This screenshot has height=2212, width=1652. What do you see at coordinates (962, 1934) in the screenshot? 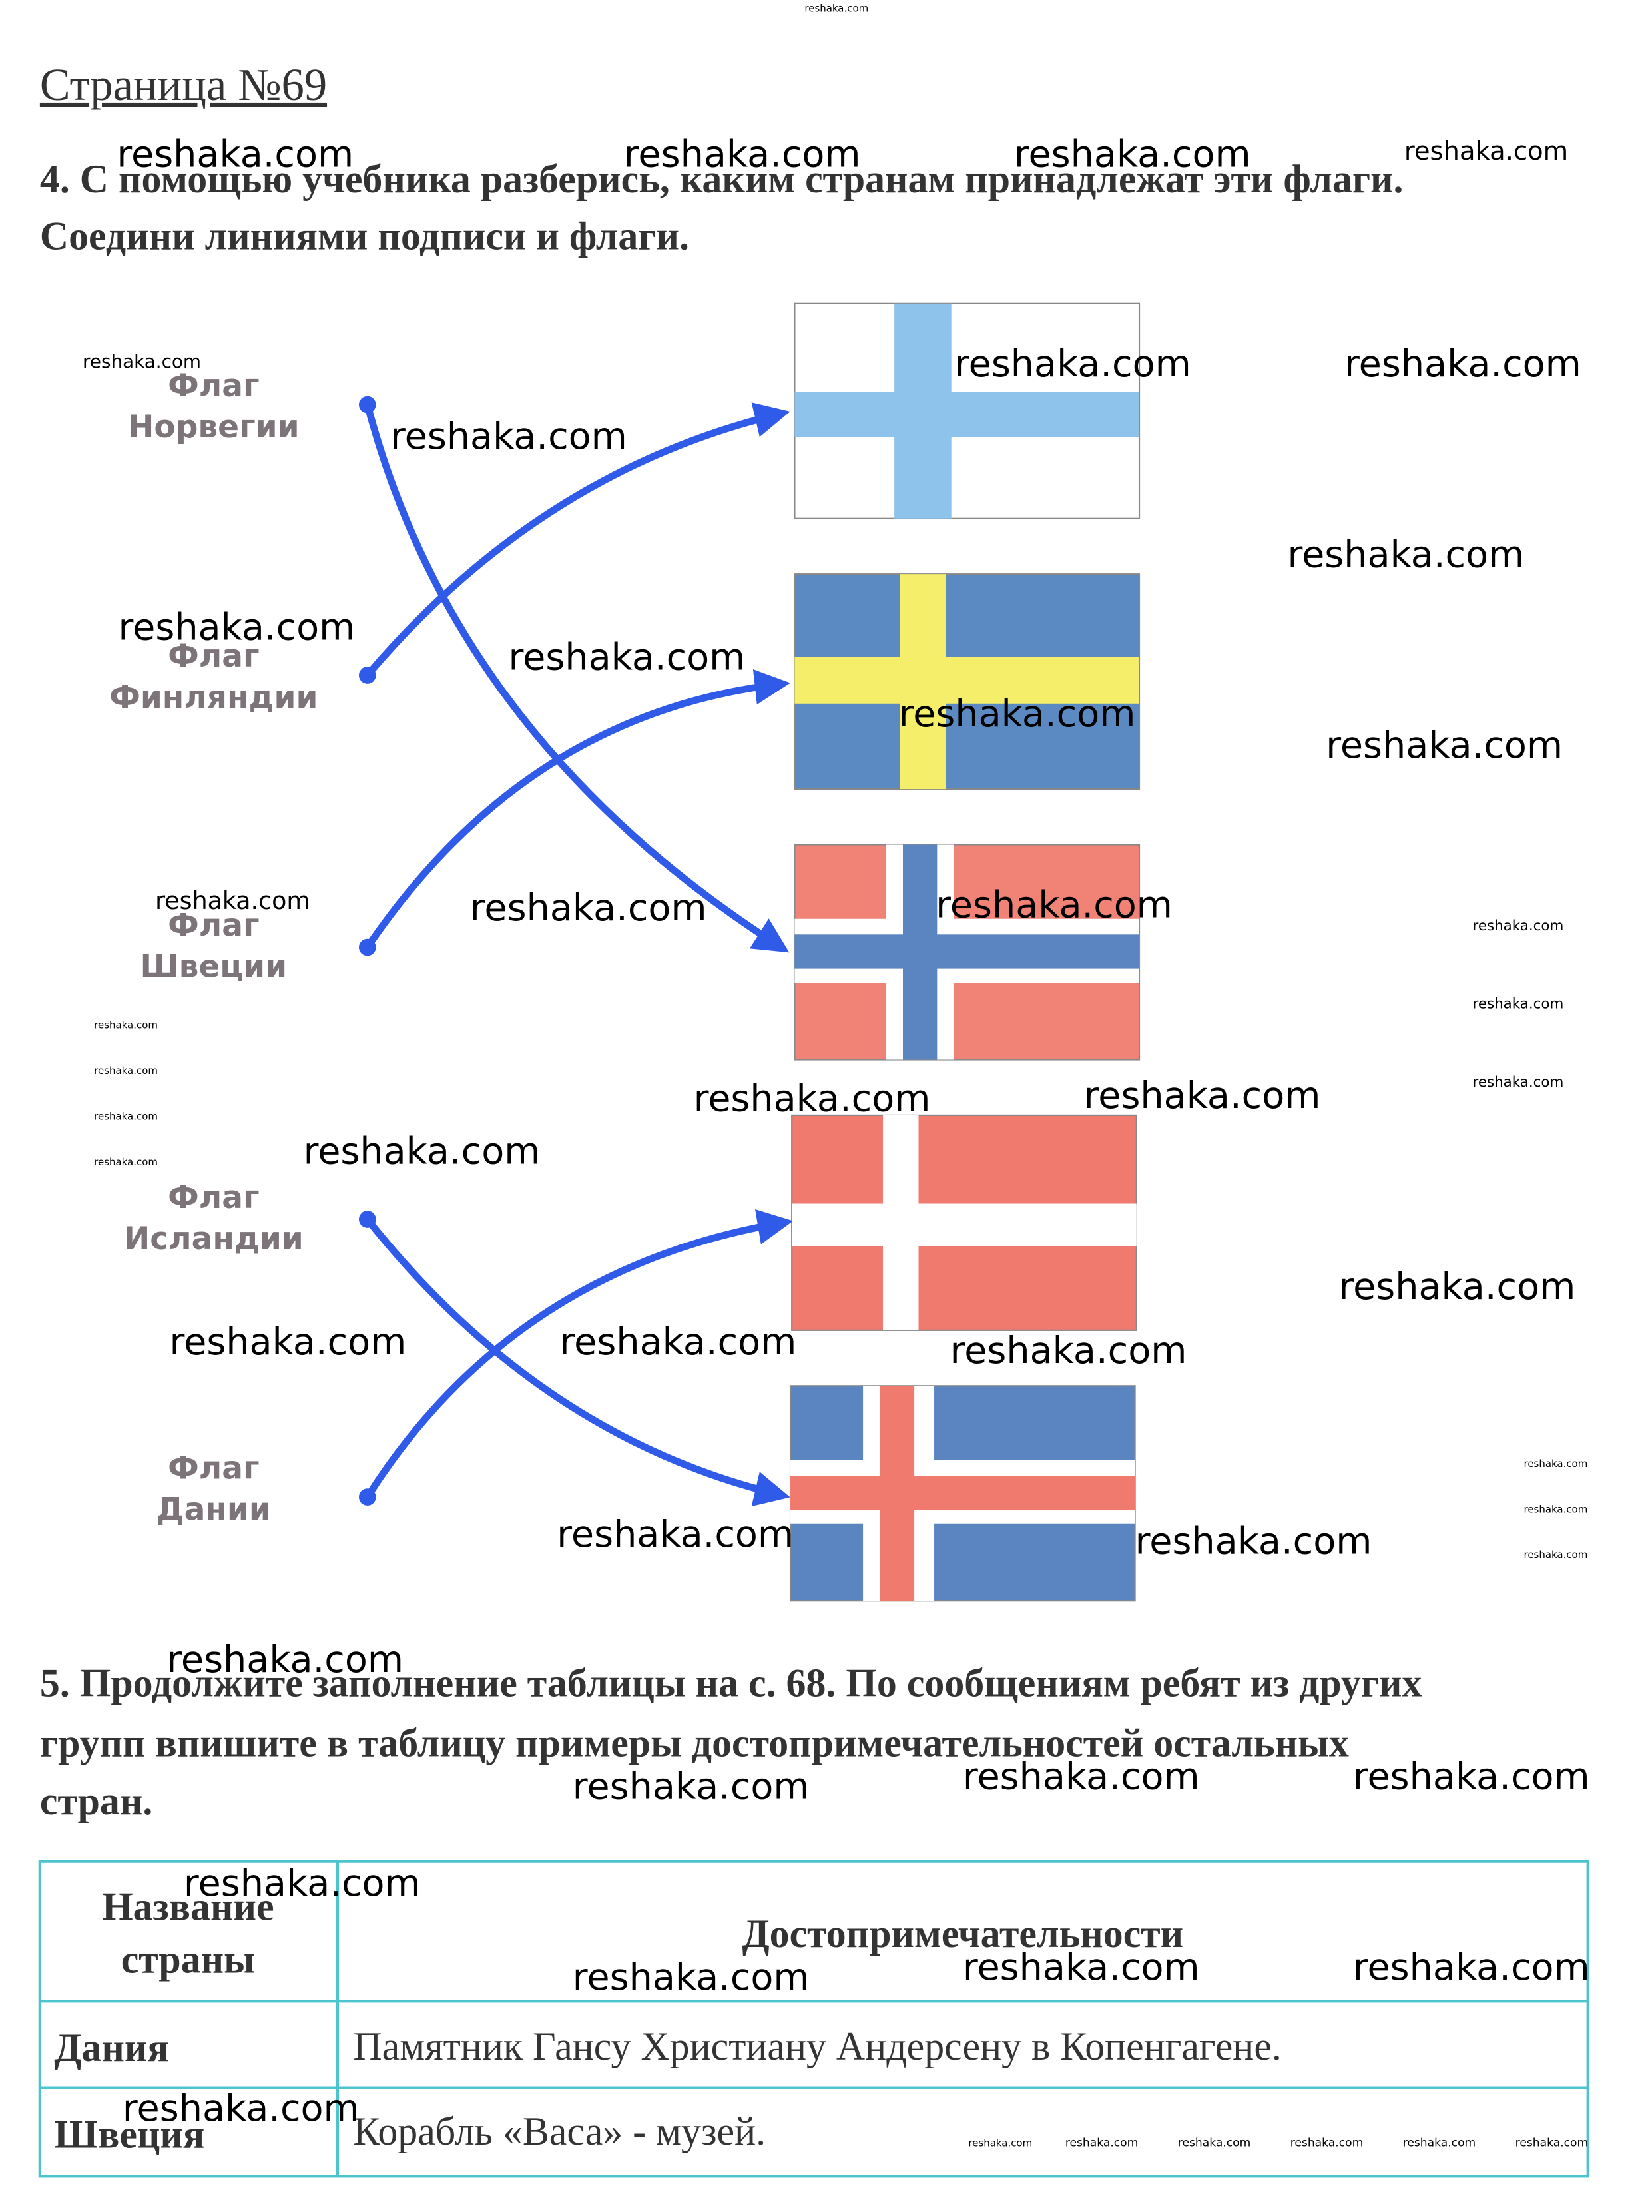
I see `table-header: Достопримечательности` at bounding box center [962, 1934].